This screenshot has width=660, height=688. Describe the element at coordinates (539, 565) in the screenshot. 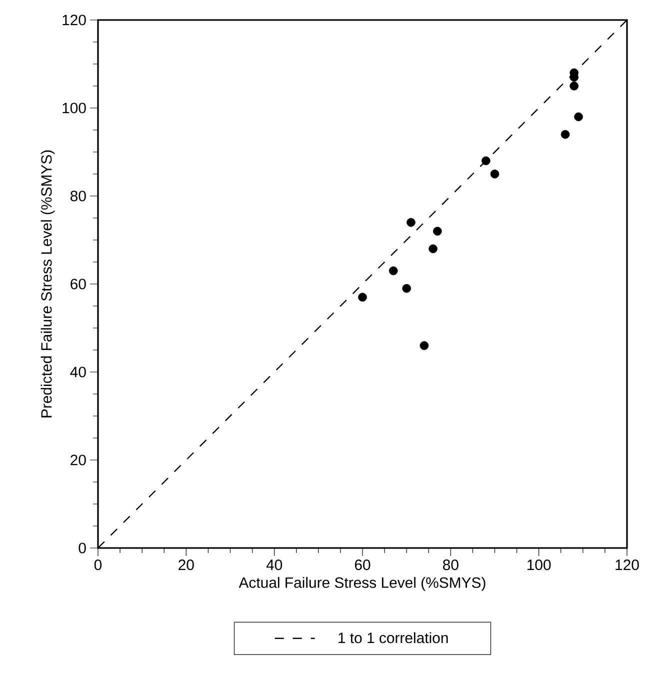

I see `x-tick-label: 100` at that location.